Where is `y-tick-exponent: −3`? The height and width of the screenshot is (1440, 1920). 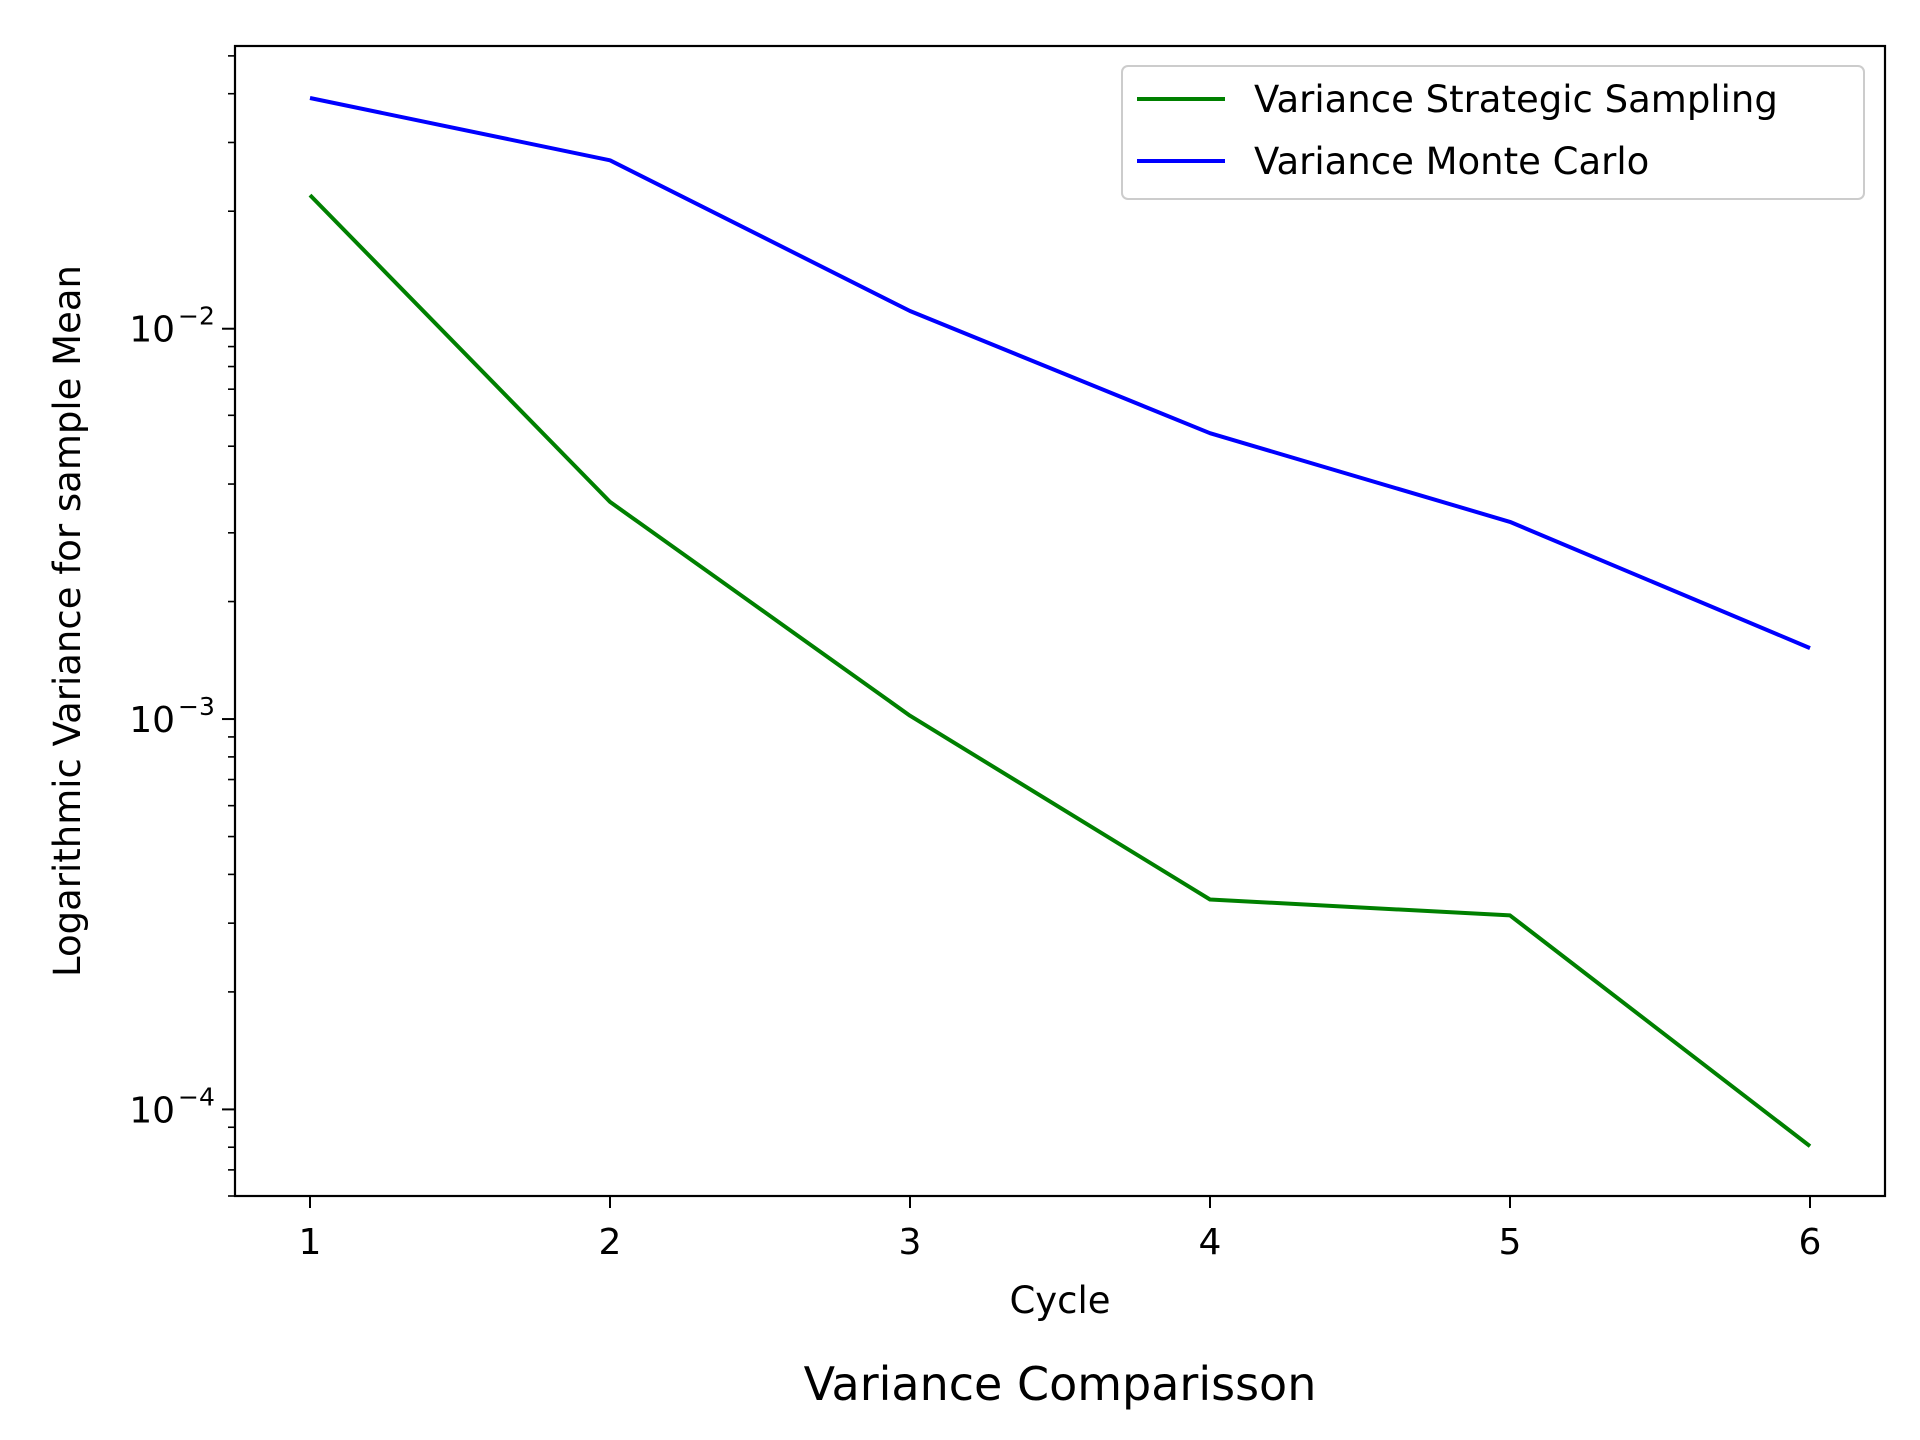 y-tick-exponent: −3 is located at coordinates (196, 706).